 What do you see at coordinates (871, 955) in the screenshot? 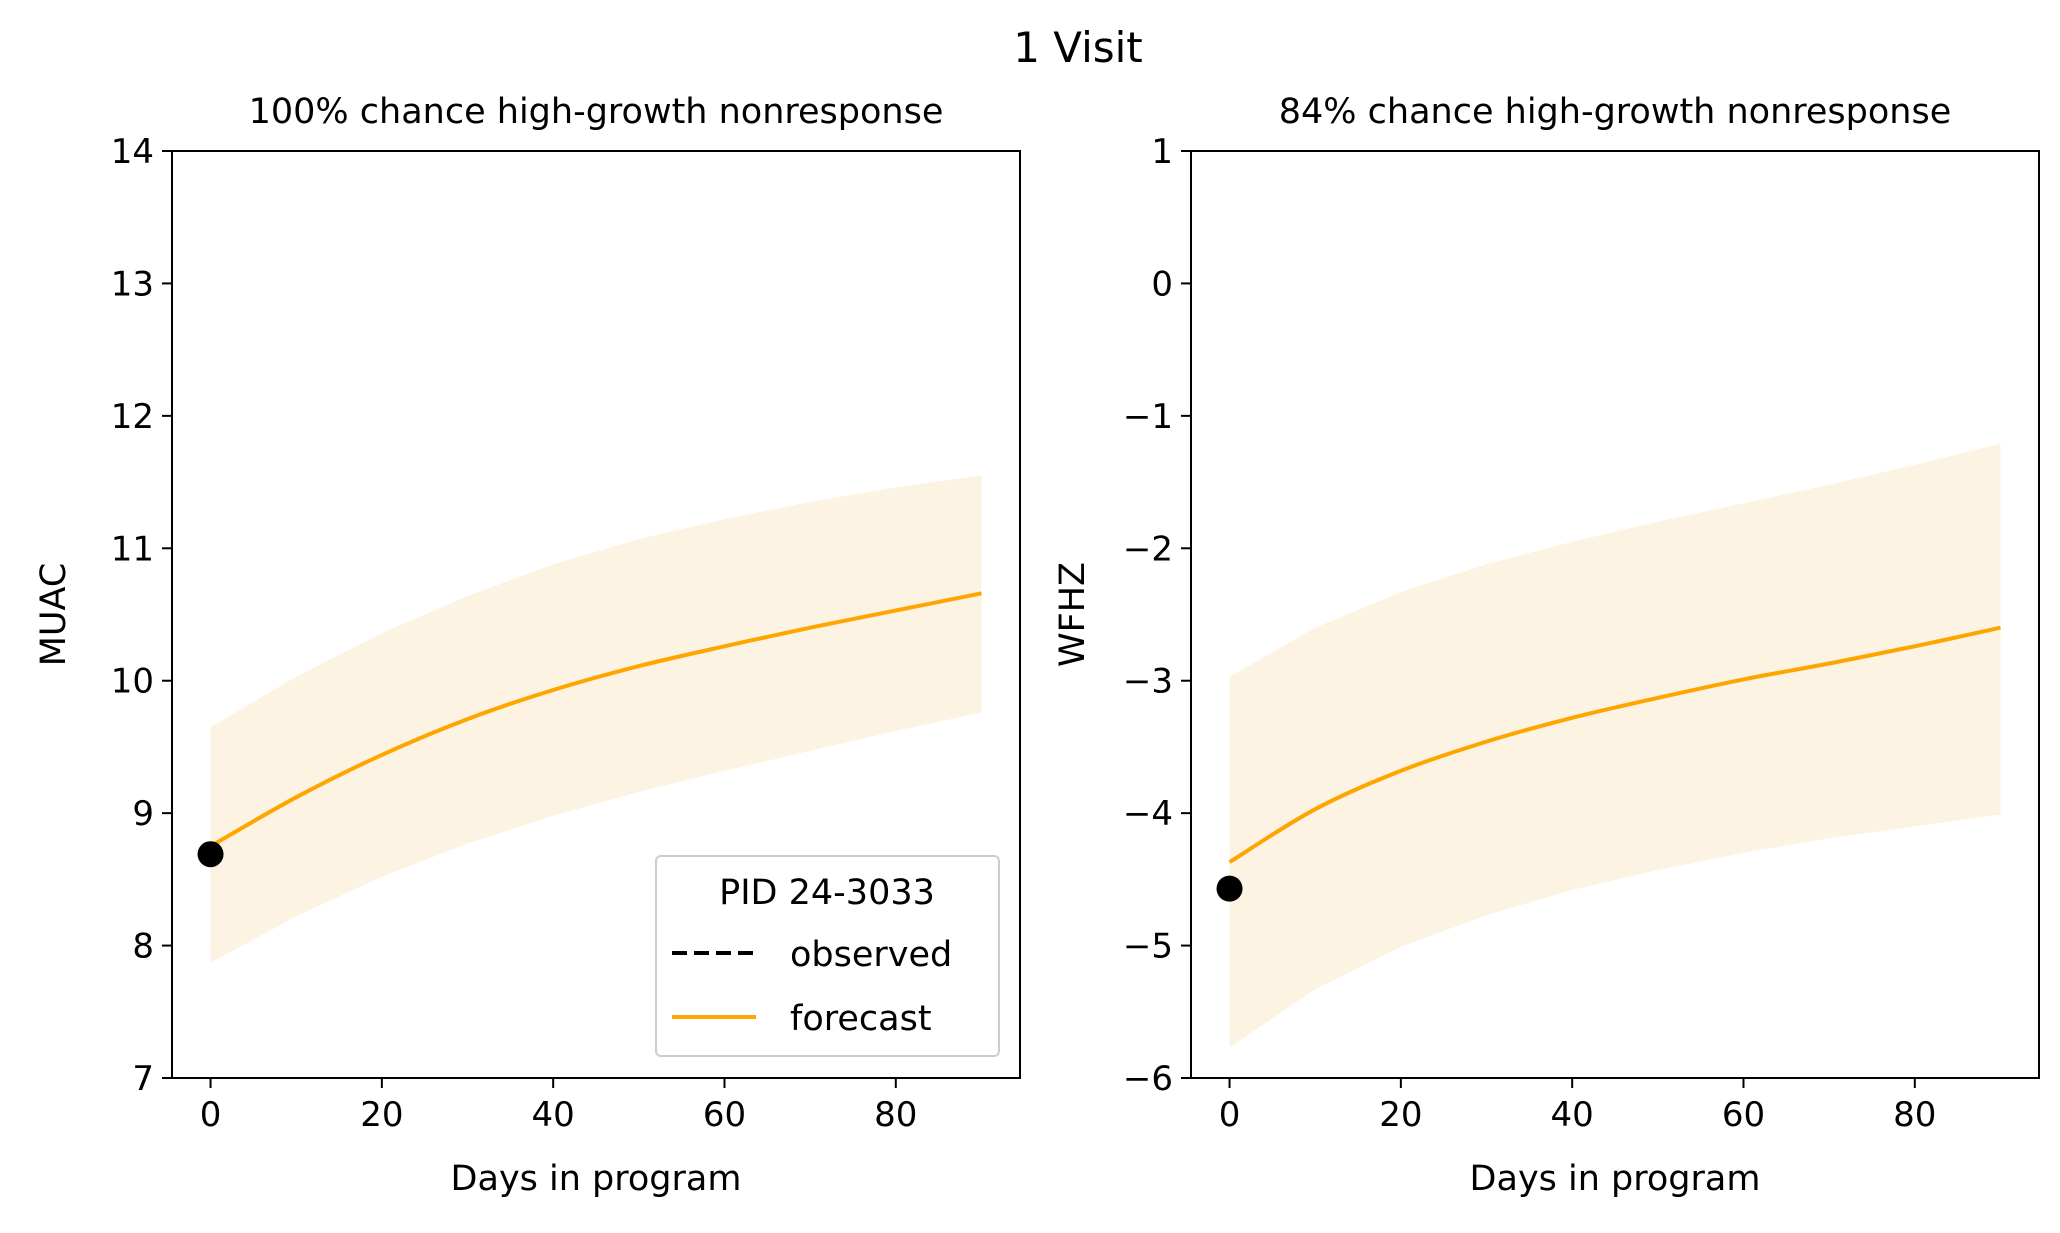
I see `legend-observed-label: observed` at bounding box center [871, 955].